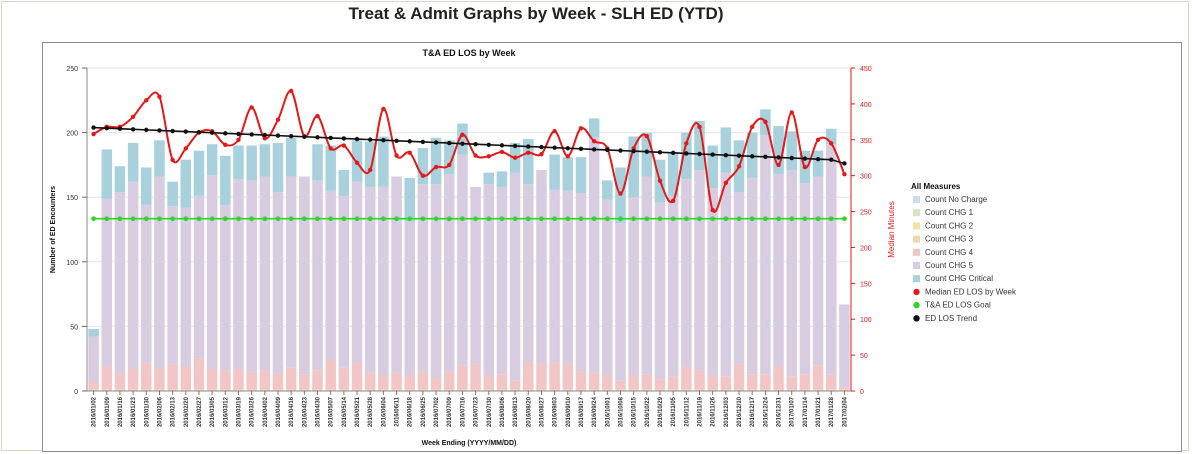 This screenshot has height=454, width=1192. I want to click on x-tick-label: 2016/12/03, so click(727, 411).